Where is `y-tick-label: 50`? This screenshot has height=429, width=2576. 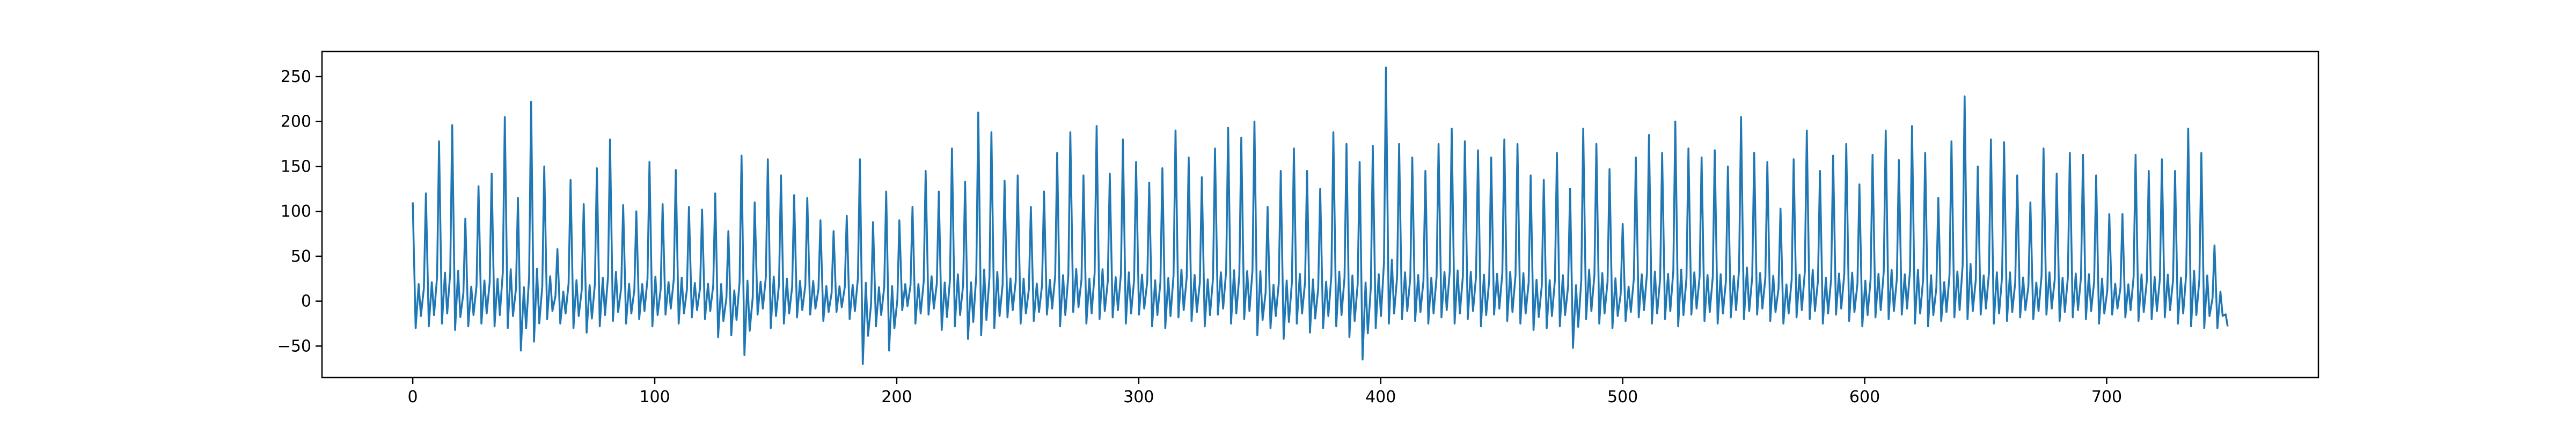 y-tick-label: 50 is located at coordinates (301, 256).